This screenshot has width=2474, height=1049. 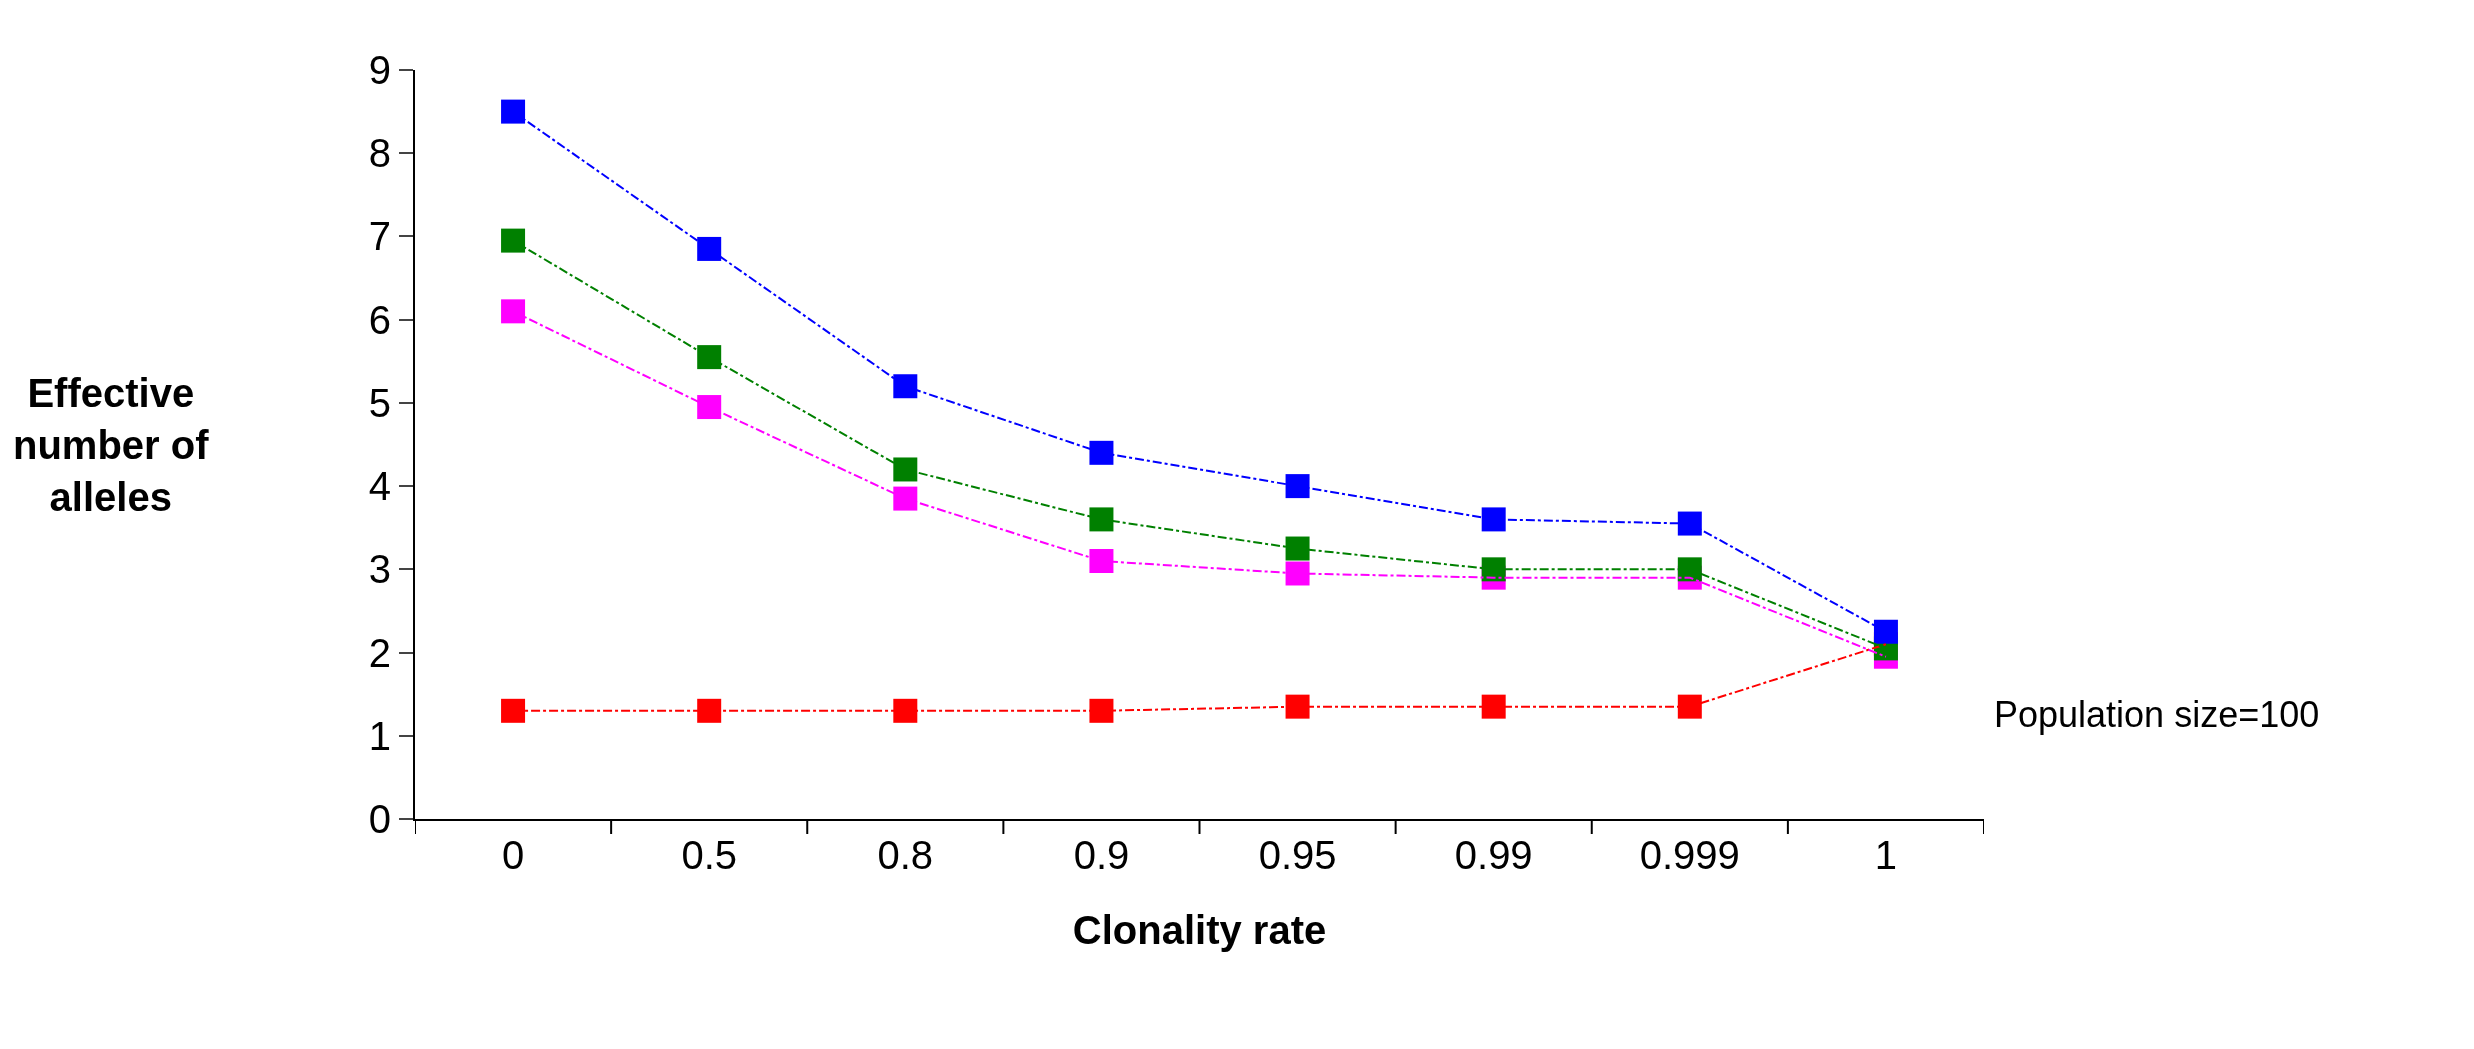 What do you see at coordinates (1689, 855) in the screenshot?
I see `x-tick-label: 0.999` at bounding box center [1689, 855].